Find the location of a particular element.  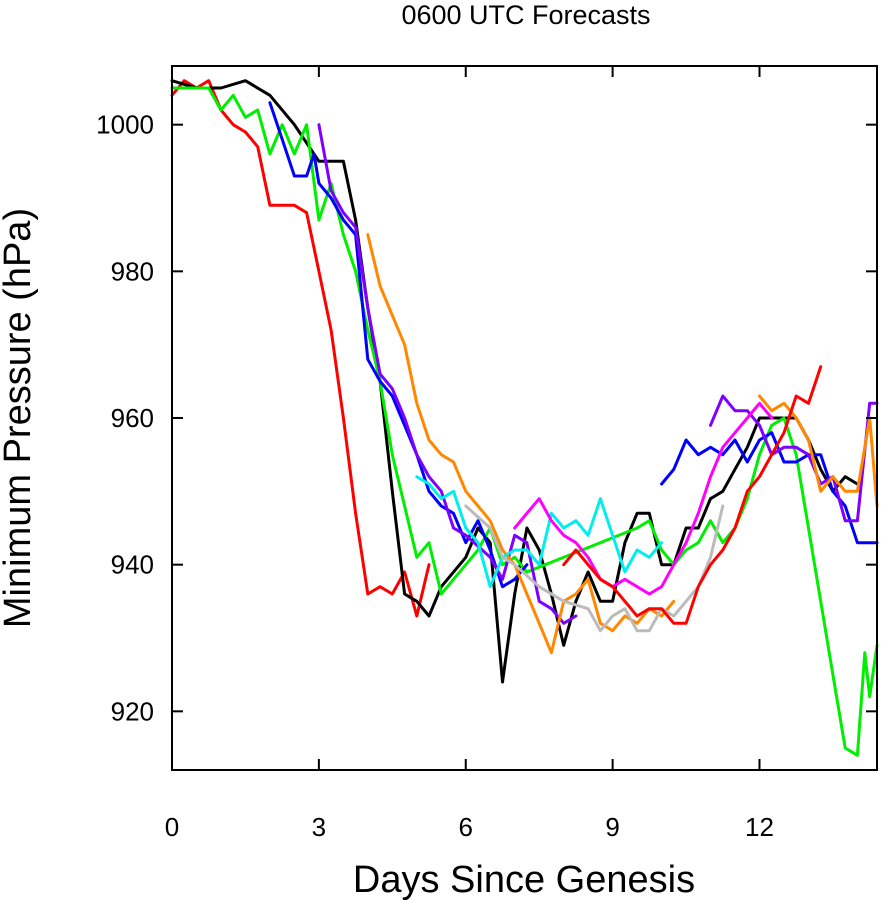

y-tick-label: 960 is located at coordinates (132, 418).